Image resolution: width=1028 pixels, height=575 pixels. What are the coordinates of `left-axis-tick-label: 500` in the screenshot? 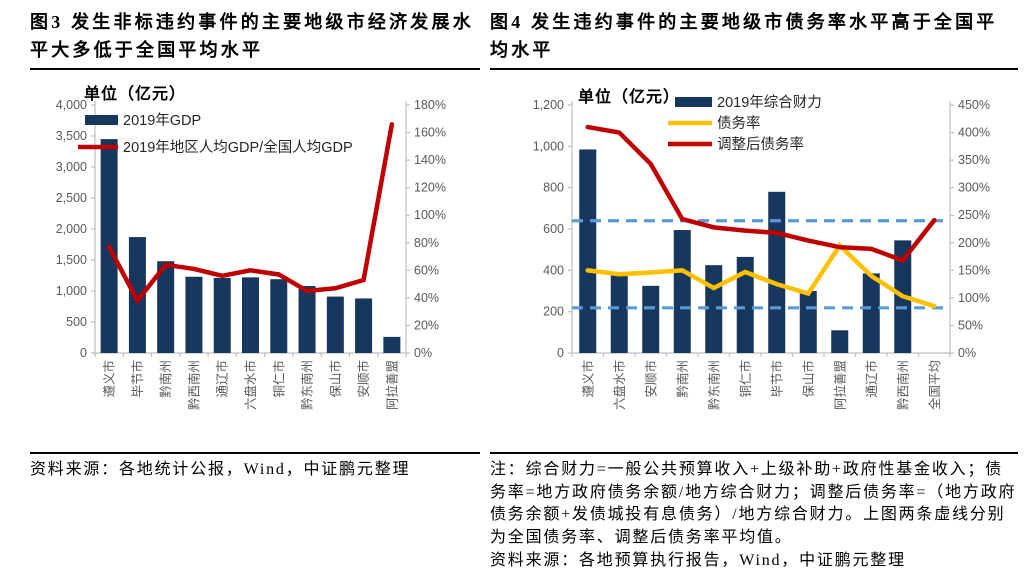 It's located at (76, 322).